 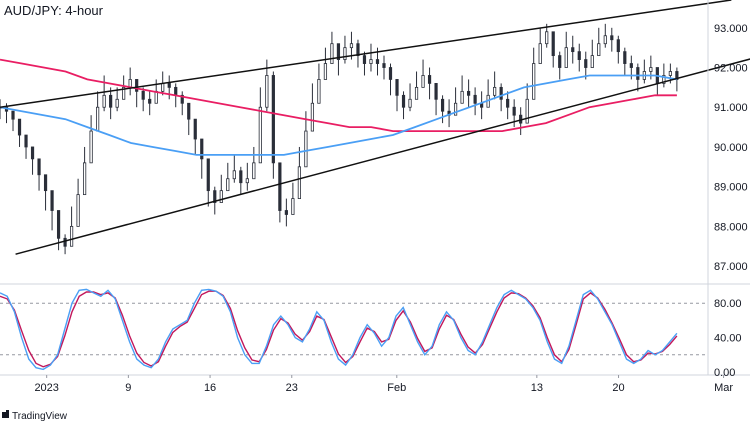 What do you see at coordinates (5, 414) in the screenshot?
I see `tradingview-logo-icon` at bounding box center [5, 414].